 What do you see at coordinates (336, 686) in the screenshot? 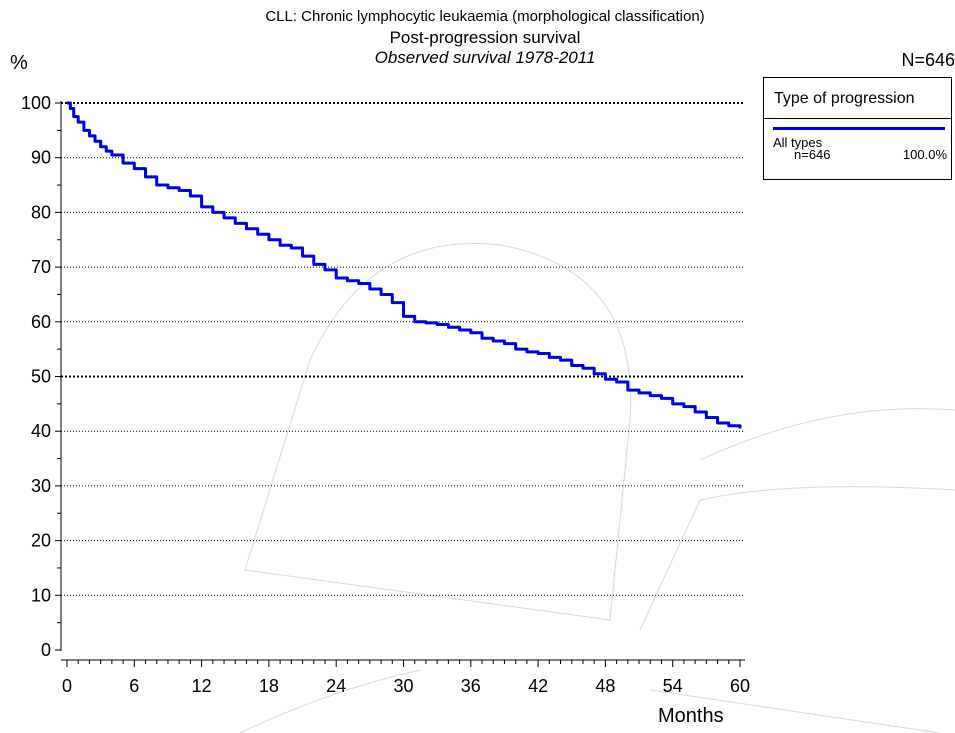
I see `x-tick-label-24: 24` at bounding box center [336, 686].